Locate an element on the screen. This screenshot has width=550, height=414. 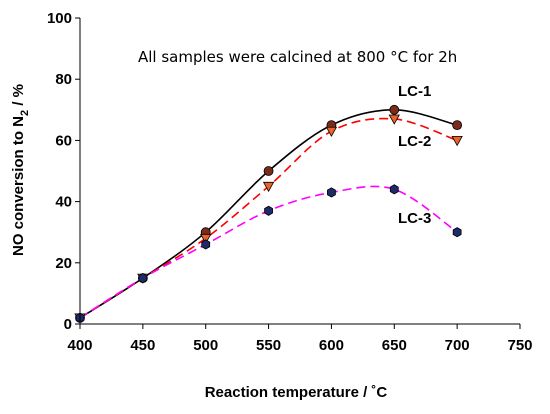
series-labels: LC-1 LC-2 LC-3 is located at coordinates (414, 155).